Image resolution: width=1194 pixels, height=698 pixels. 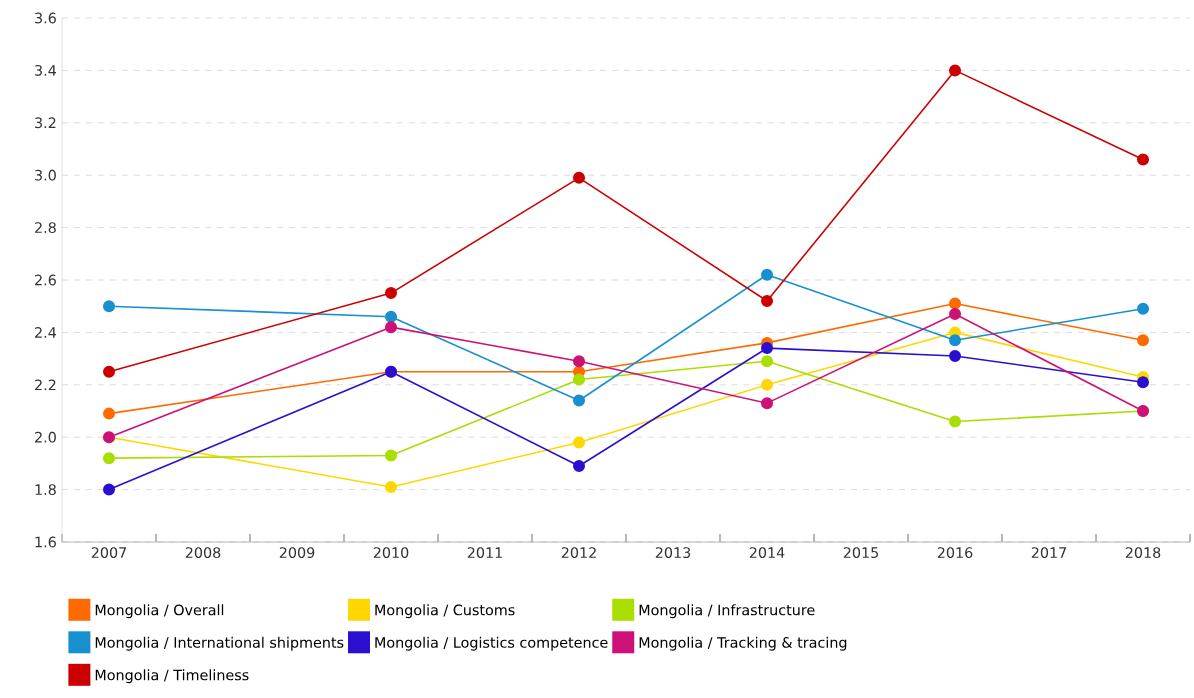 I want to click on legend-label: Mongolia / Infrastructure, so click(x=727, y=611).